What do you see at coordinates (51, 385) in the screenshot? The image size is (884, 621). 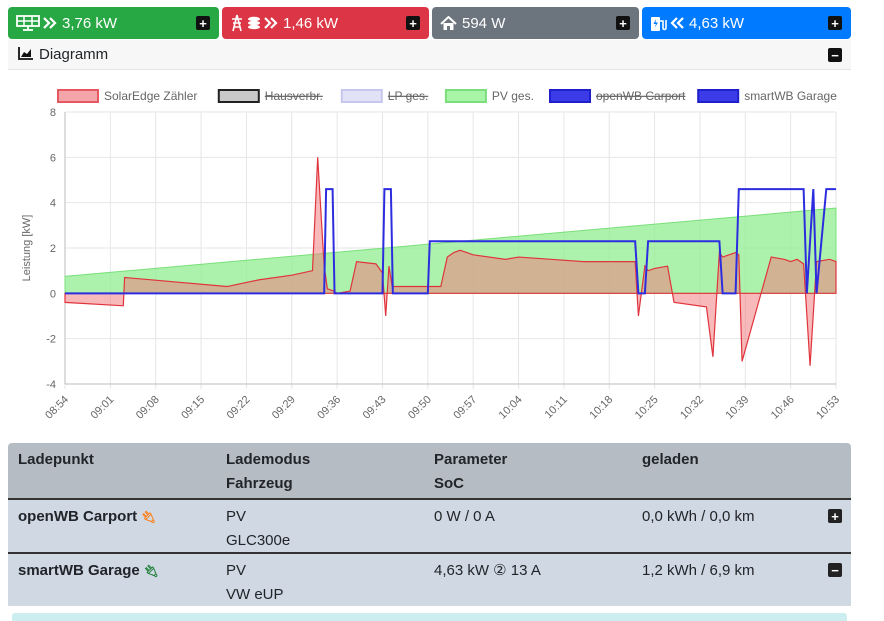 I see `y-tick-label: -4` at bounding box center [51, 385].